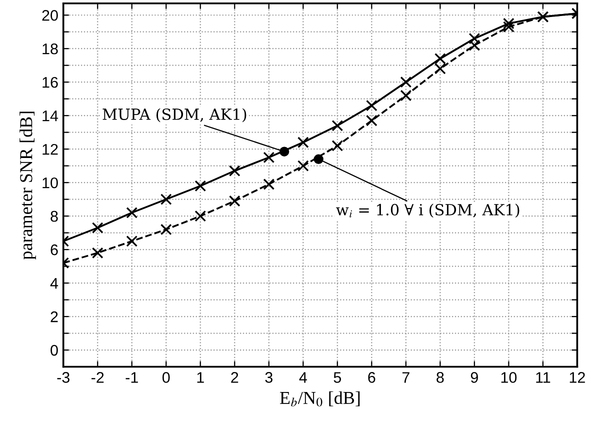  Describe the element at coordinates (54, 283) in the screenshot. I see `y-tick-label: 4` at that location.